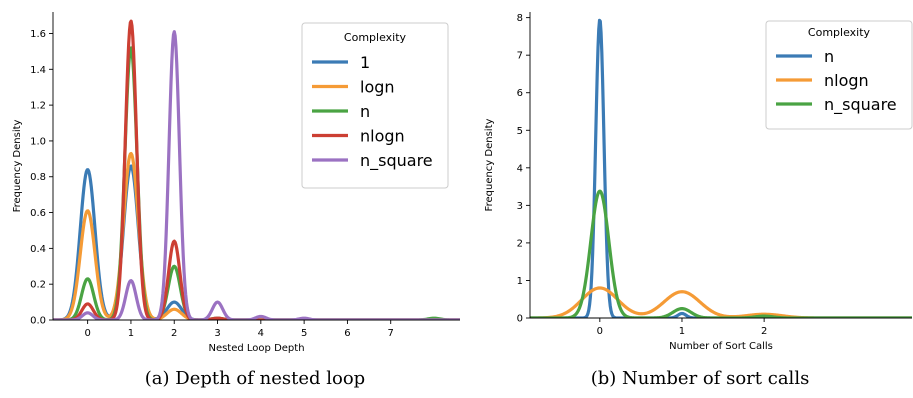 Image resolution: width=913 pixels, height=398 pixels. What do you see at coordinates (721, 346) in the screenshot?
I see `x-axis-label: Number of Sort Calls` at bounding box center [721, 346].